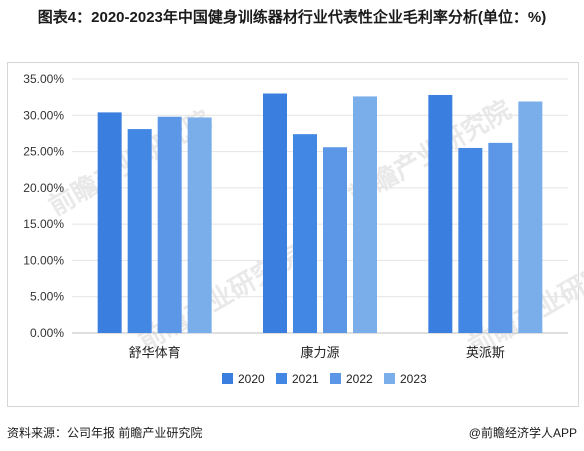 This screenshot has height=451, width=584. I want to click on legend-label: 2020, so click(251, 379).